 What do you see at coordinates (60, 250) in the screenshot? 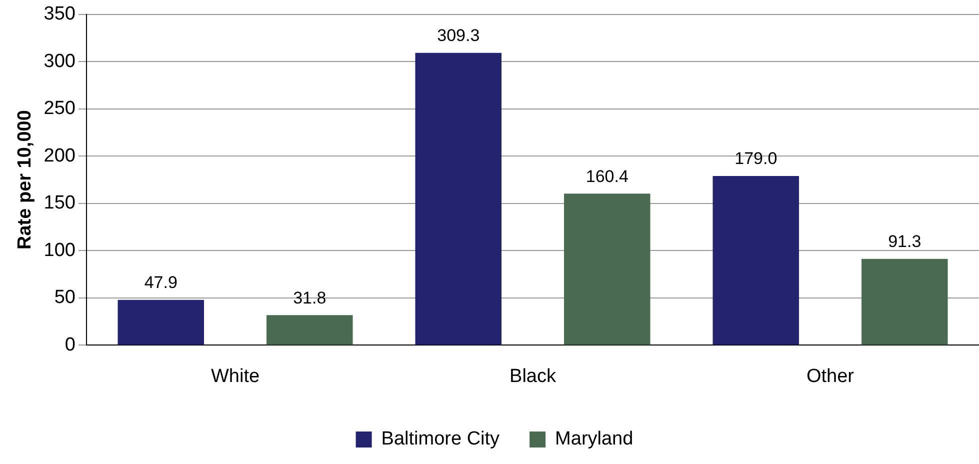
I see `y-tick-label: 100` at bounding box center [60, 250].